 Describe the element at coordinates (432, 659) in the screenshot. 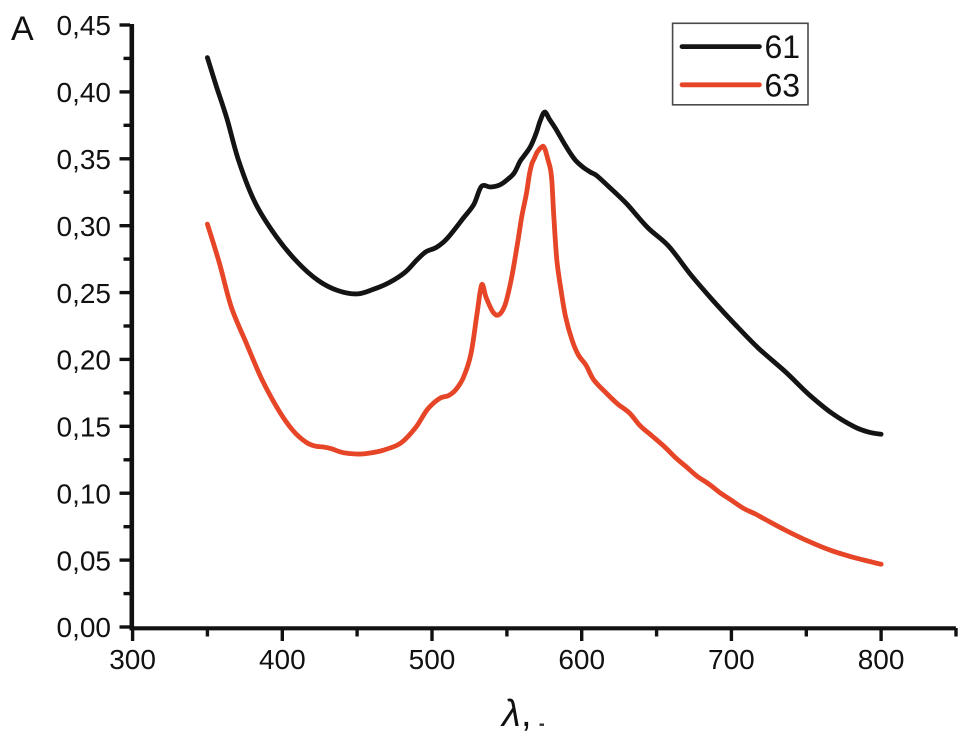

I see `svg-text: 500` at that location.